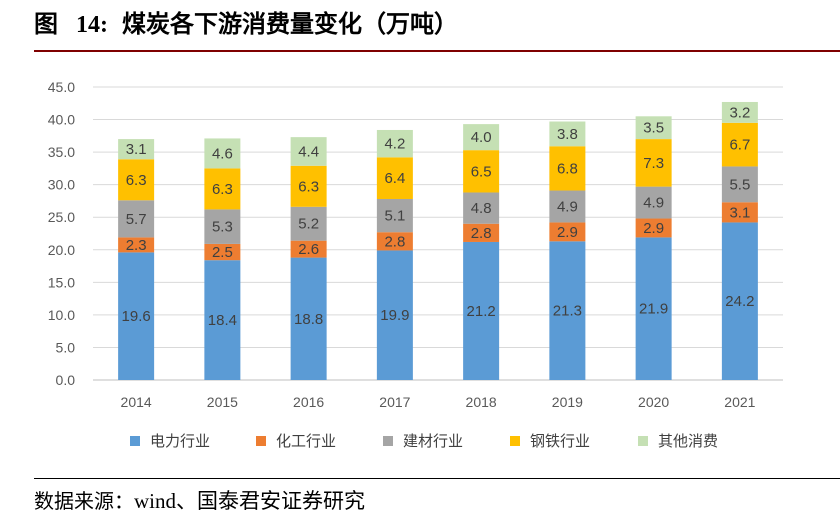 This screenshot has height=529, width=840. I want to click on data-label: 6.3, so click(136, 180).